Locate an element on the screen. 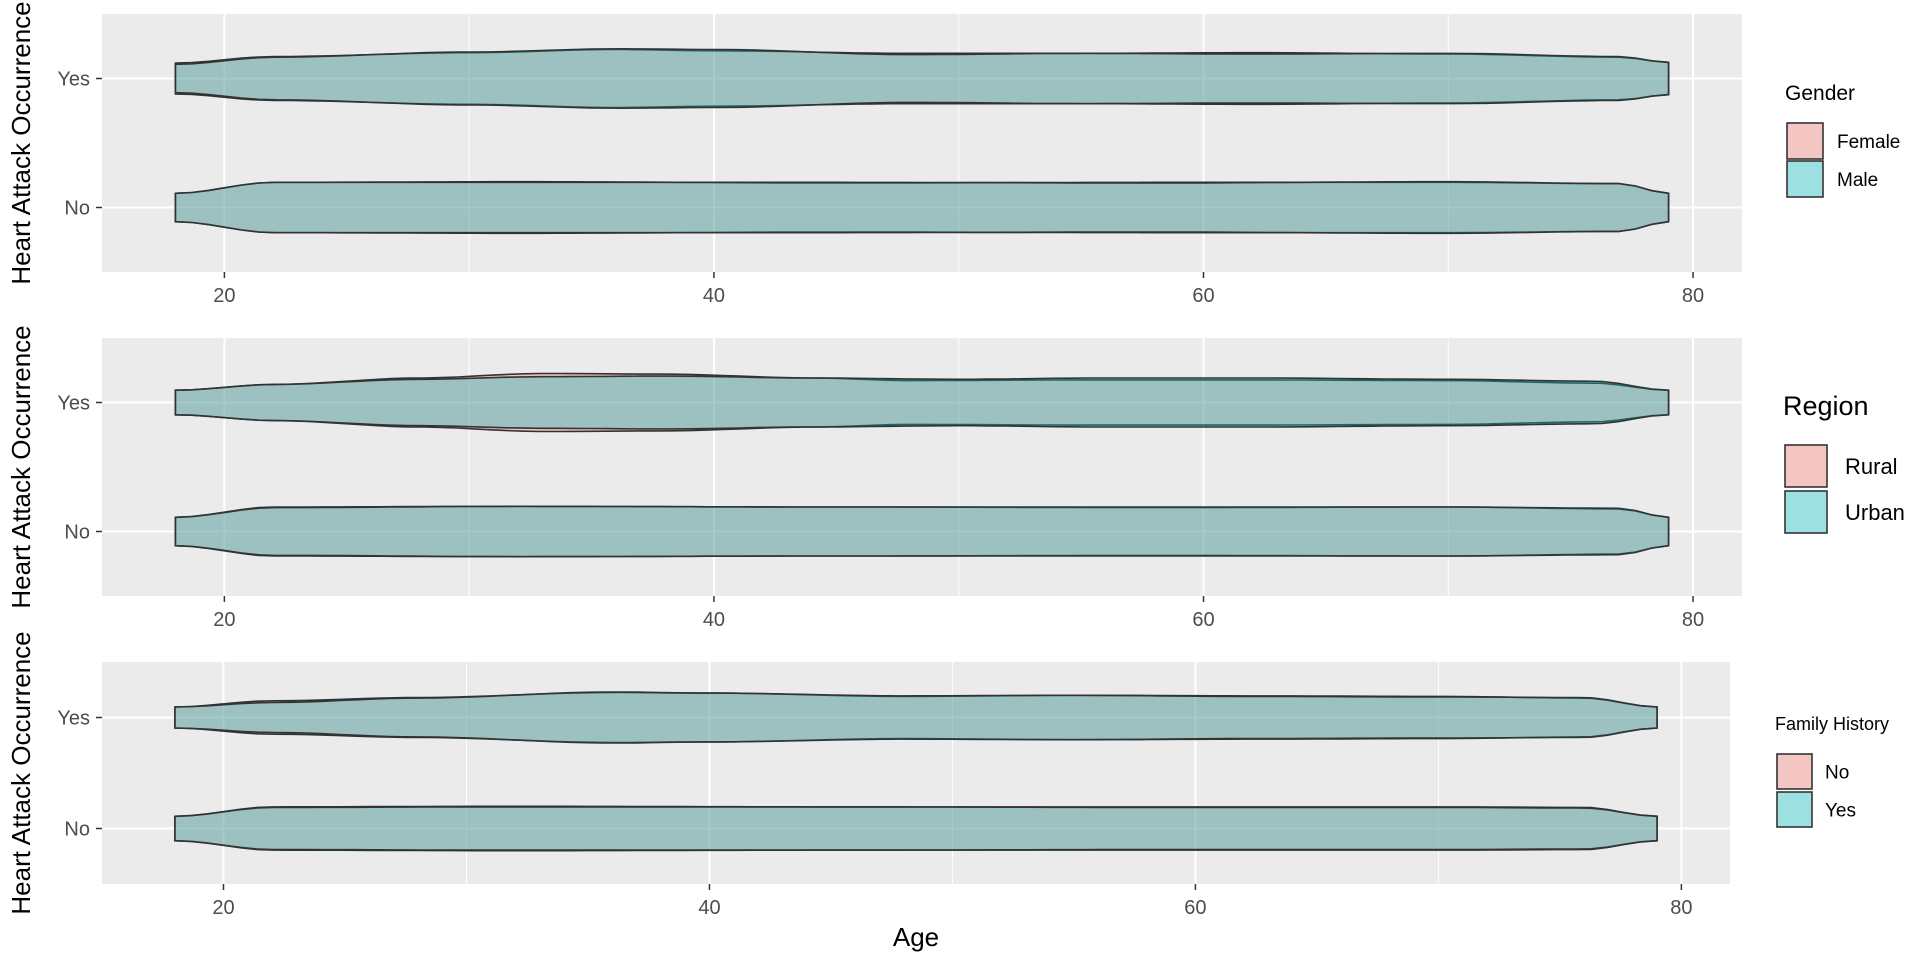 This screenshot has width=1920, height=965. legend: Family History No Yes is located at coordinates (1832, 771).